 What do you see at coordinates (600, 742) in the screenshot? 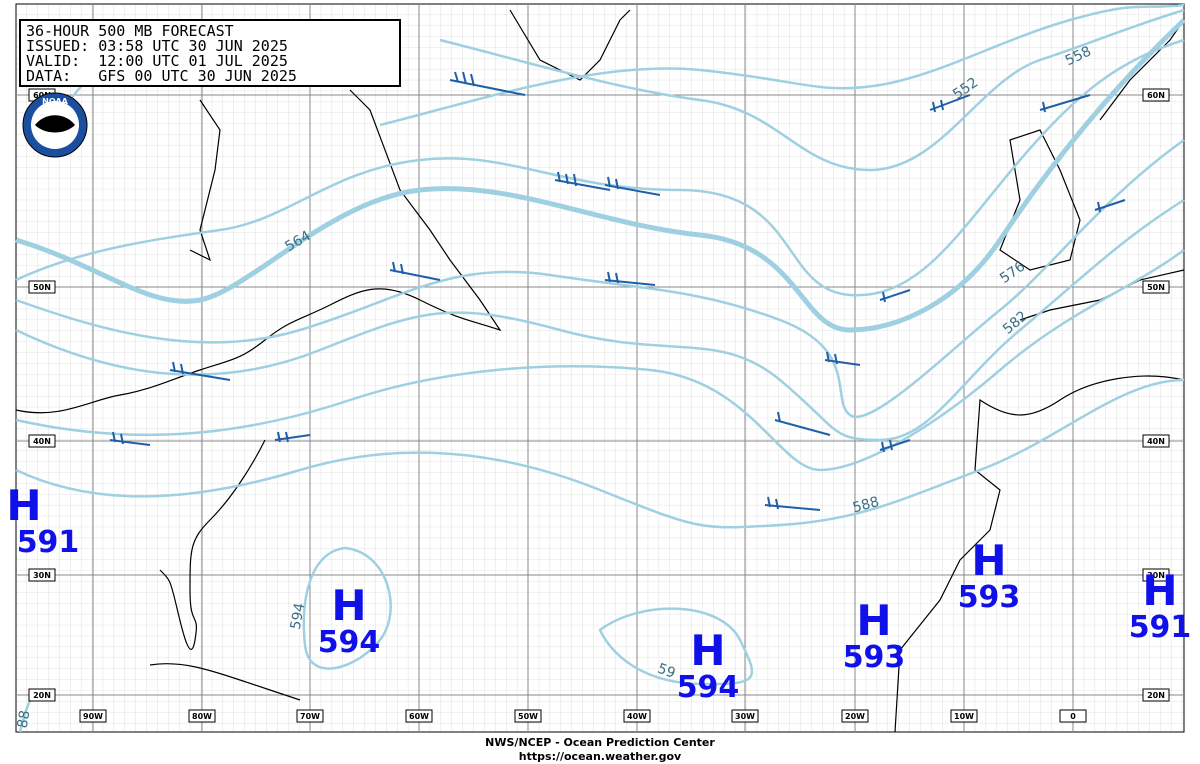
I see `footer-line: NWS/NCEP - Ocean Prediction Center` at bounding box center [600, 742].